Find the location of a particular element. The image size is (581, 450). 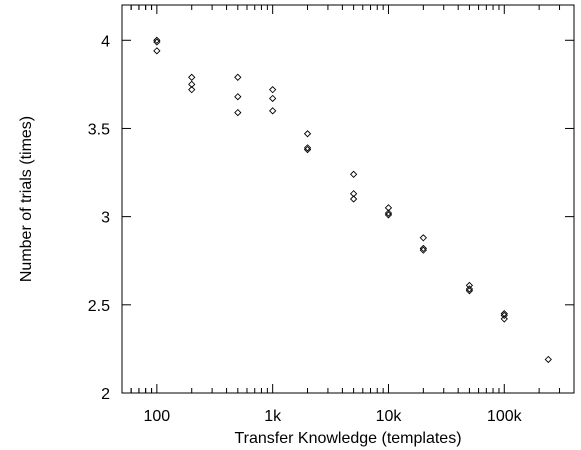

x-tick-label: 10k is located at coordinates (389, 416).